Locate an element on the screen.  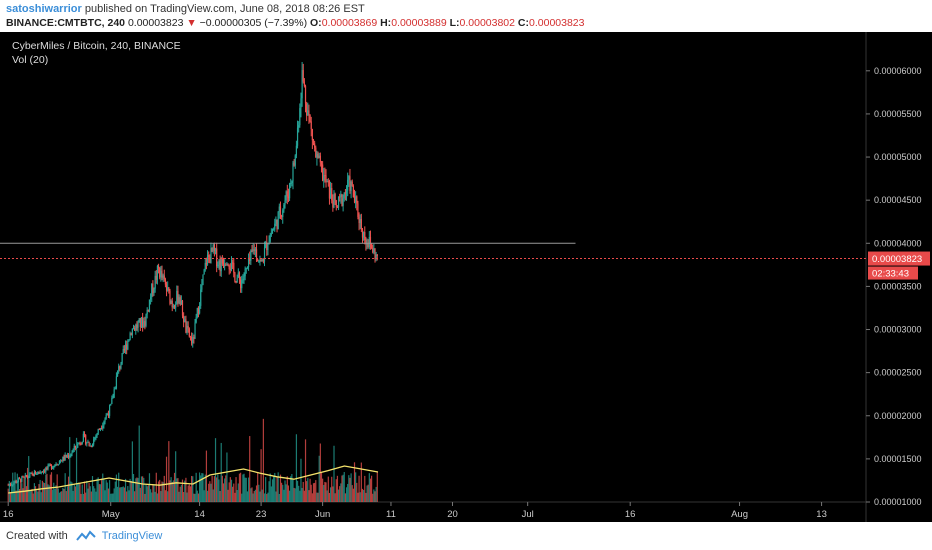
created-with-label: Created with is located at coordinates (37, 536).